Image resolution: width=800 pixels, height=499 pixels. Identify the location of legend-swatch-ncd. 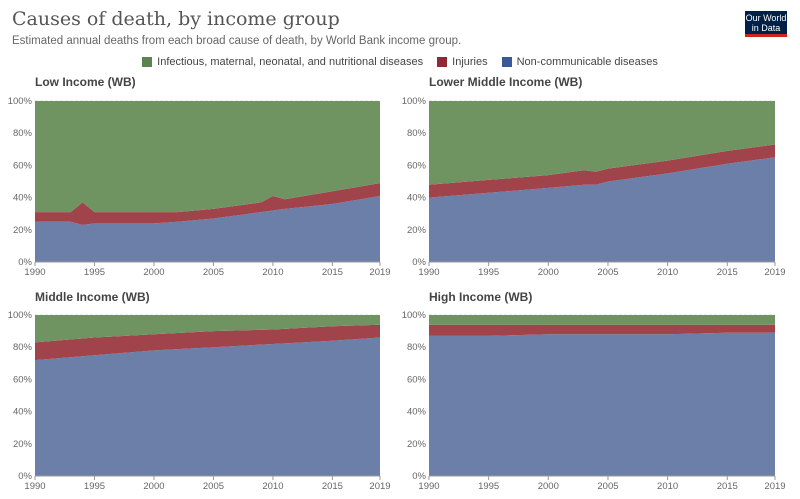
(506, 62).